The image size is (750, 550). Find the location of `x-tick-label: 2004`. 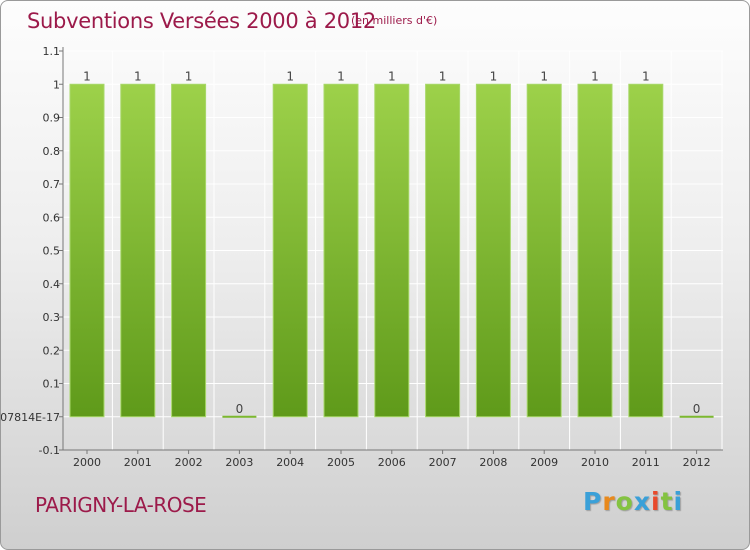

x-tick-label: 2004 is located at coordinates (290, 462).